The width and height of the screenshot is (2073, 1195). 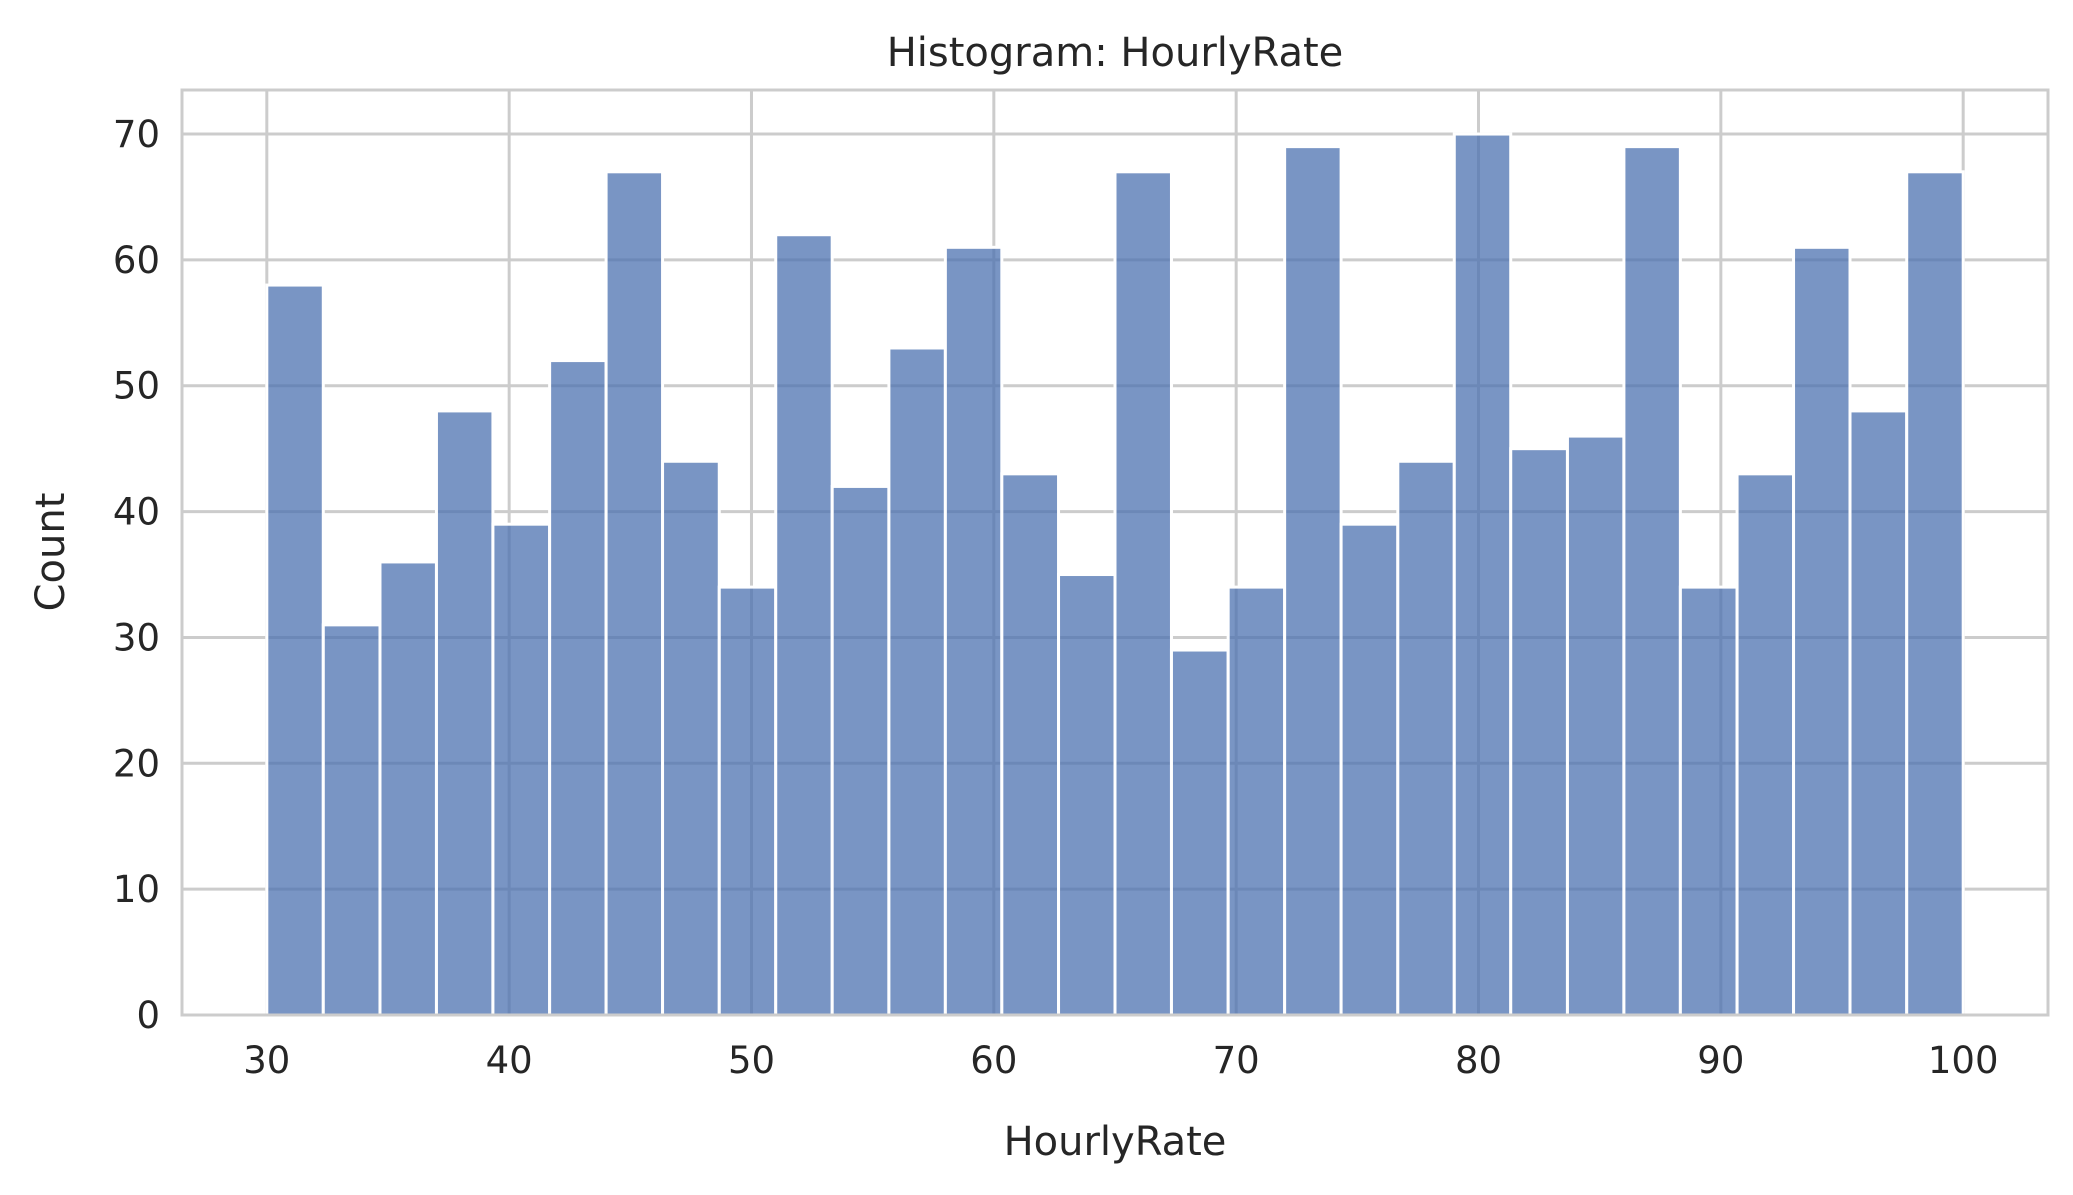 I want to click on y-axis-label: Count, so click(x=51, y=552).